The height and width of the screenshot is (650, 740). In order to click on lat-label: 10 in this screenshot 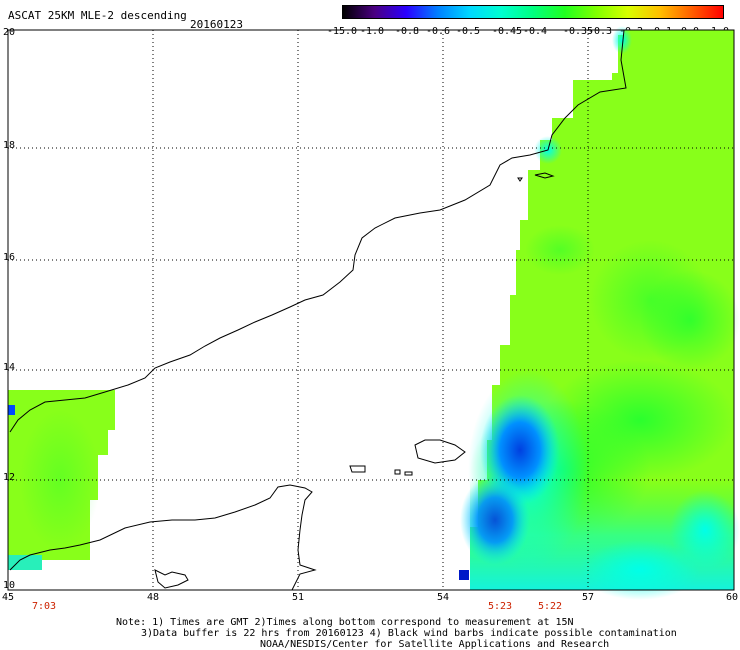, I will do `click(9, 585)`.